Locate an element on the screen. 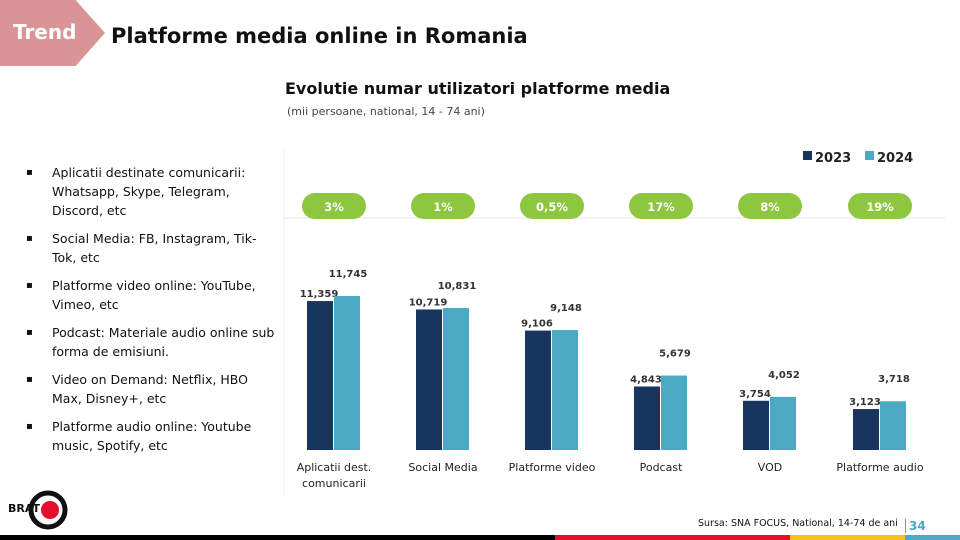 Image resolution: width=960 pixels, height=540 pixels. legend-label-2023: 2023 is located at coordinates (833, 158).